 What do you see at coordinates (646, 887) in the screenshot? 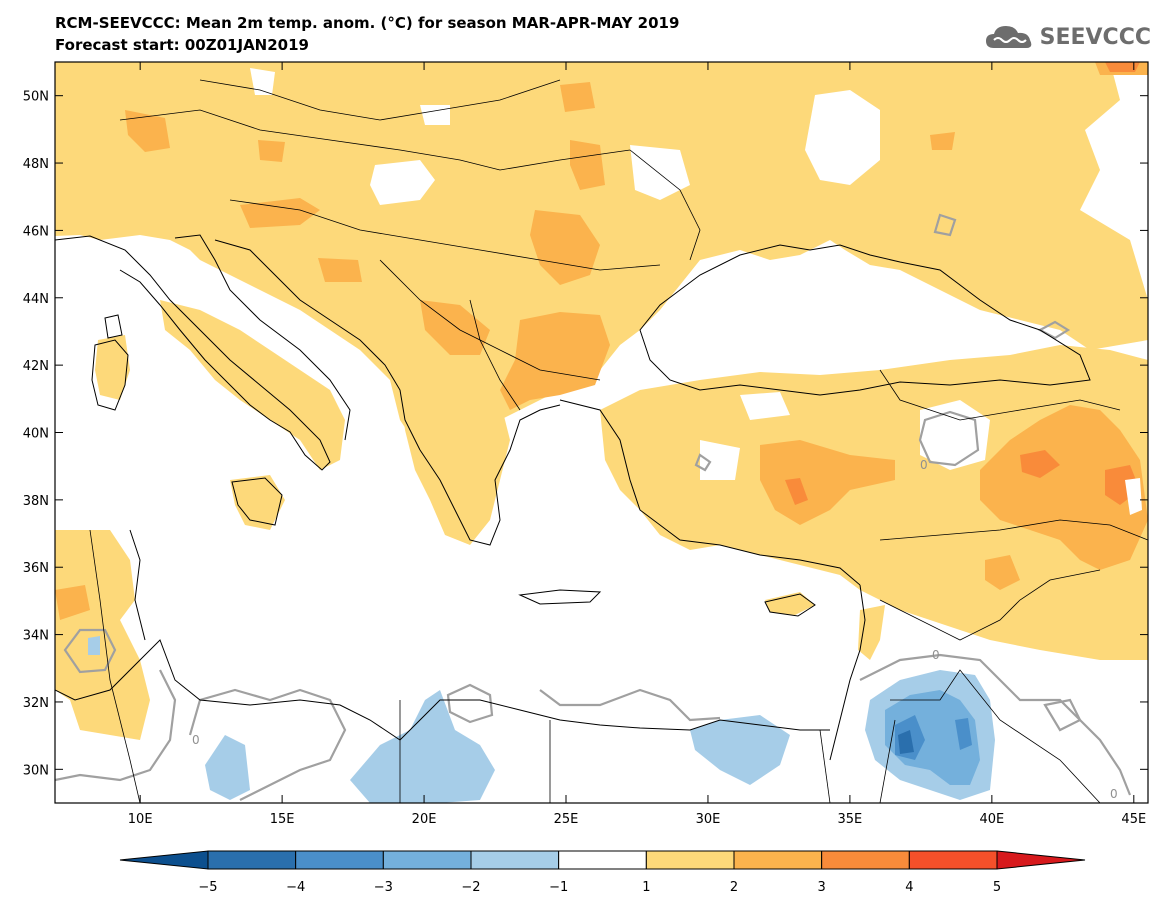
I see `colorbar-label: 1` at bounding box center [646, 887].